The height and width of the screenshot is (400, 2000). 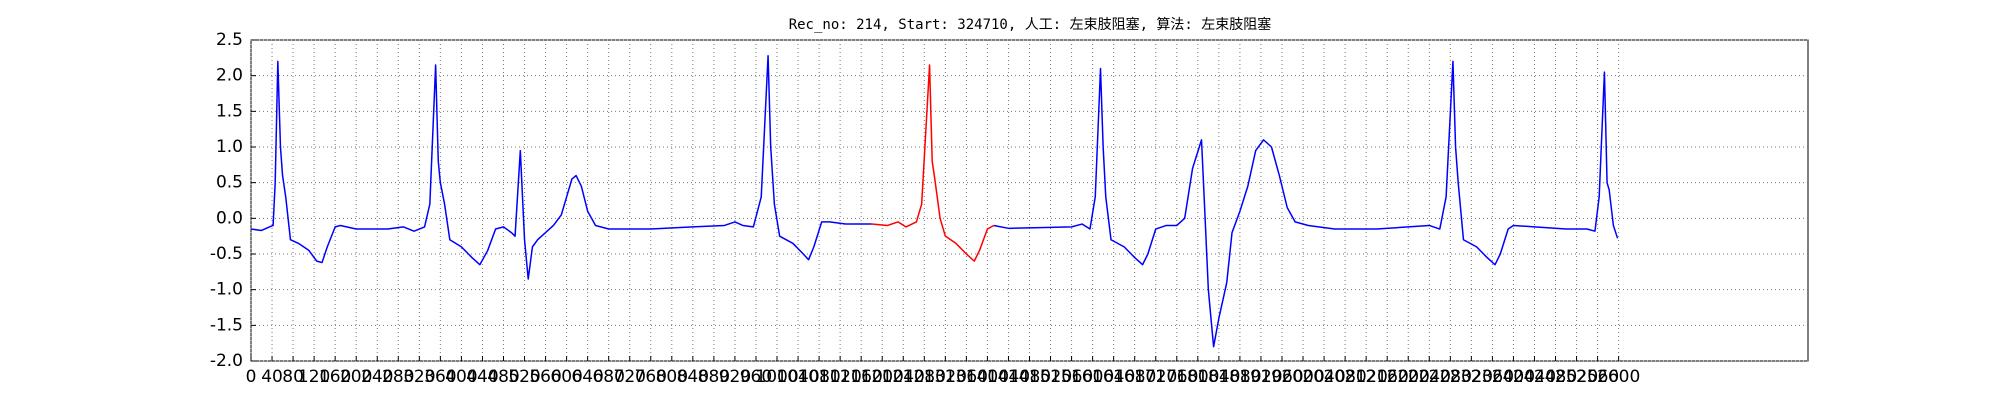 What do you see at coordinates (1239, 377) in the screenshot?
I see `x-tick-label: 1880` at bounding box center [1239, 377].